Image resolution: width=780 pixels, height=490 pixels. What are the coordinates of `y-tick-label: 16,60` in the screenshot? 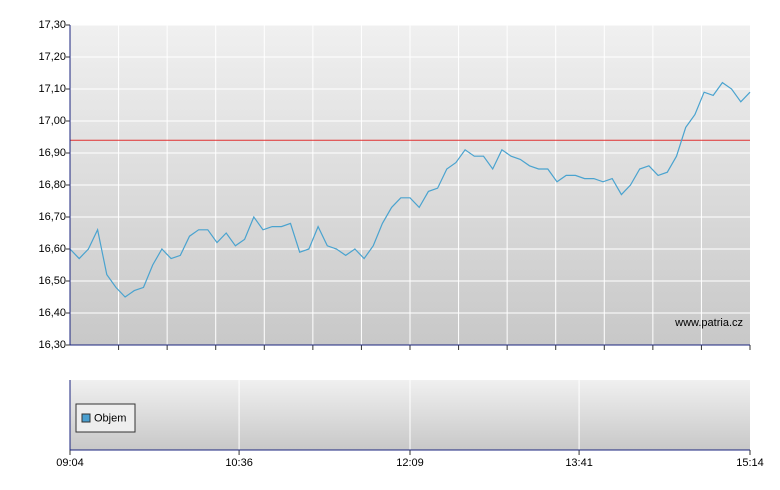 It's located at (52, 249).